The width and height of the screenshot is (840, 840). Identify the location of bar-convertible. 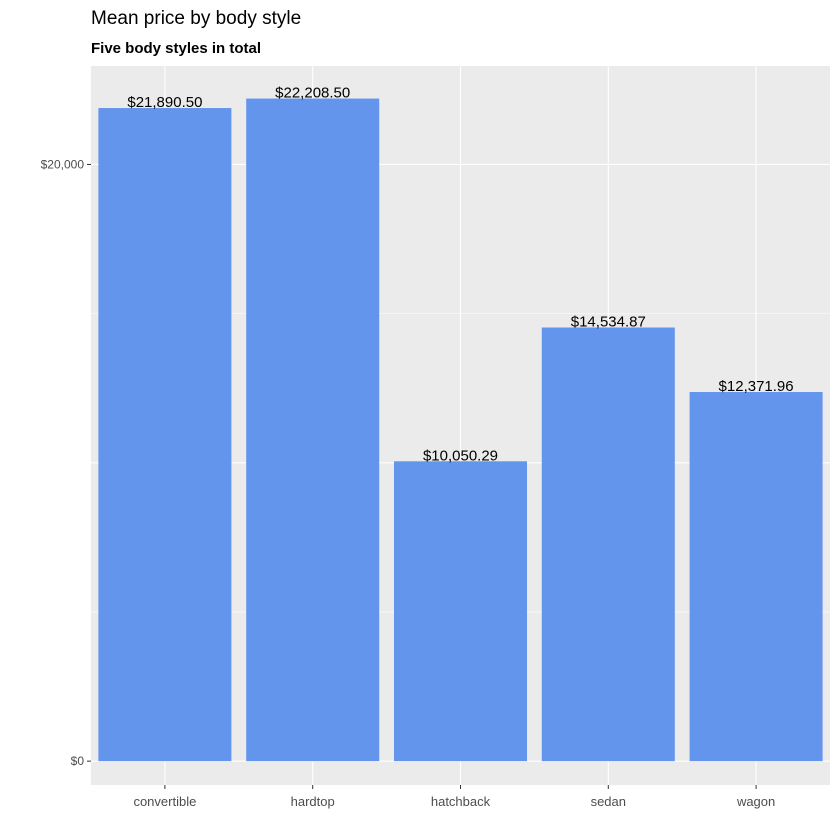
(165, 435).